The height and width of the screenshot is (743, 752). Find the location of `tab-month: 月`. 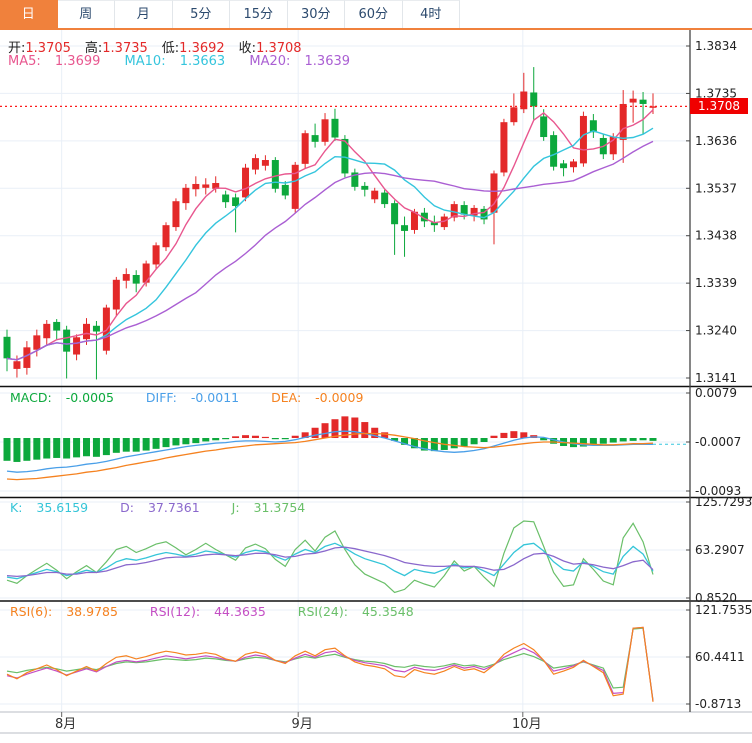

tab-month: 月 is located at coordinates (144, 14).